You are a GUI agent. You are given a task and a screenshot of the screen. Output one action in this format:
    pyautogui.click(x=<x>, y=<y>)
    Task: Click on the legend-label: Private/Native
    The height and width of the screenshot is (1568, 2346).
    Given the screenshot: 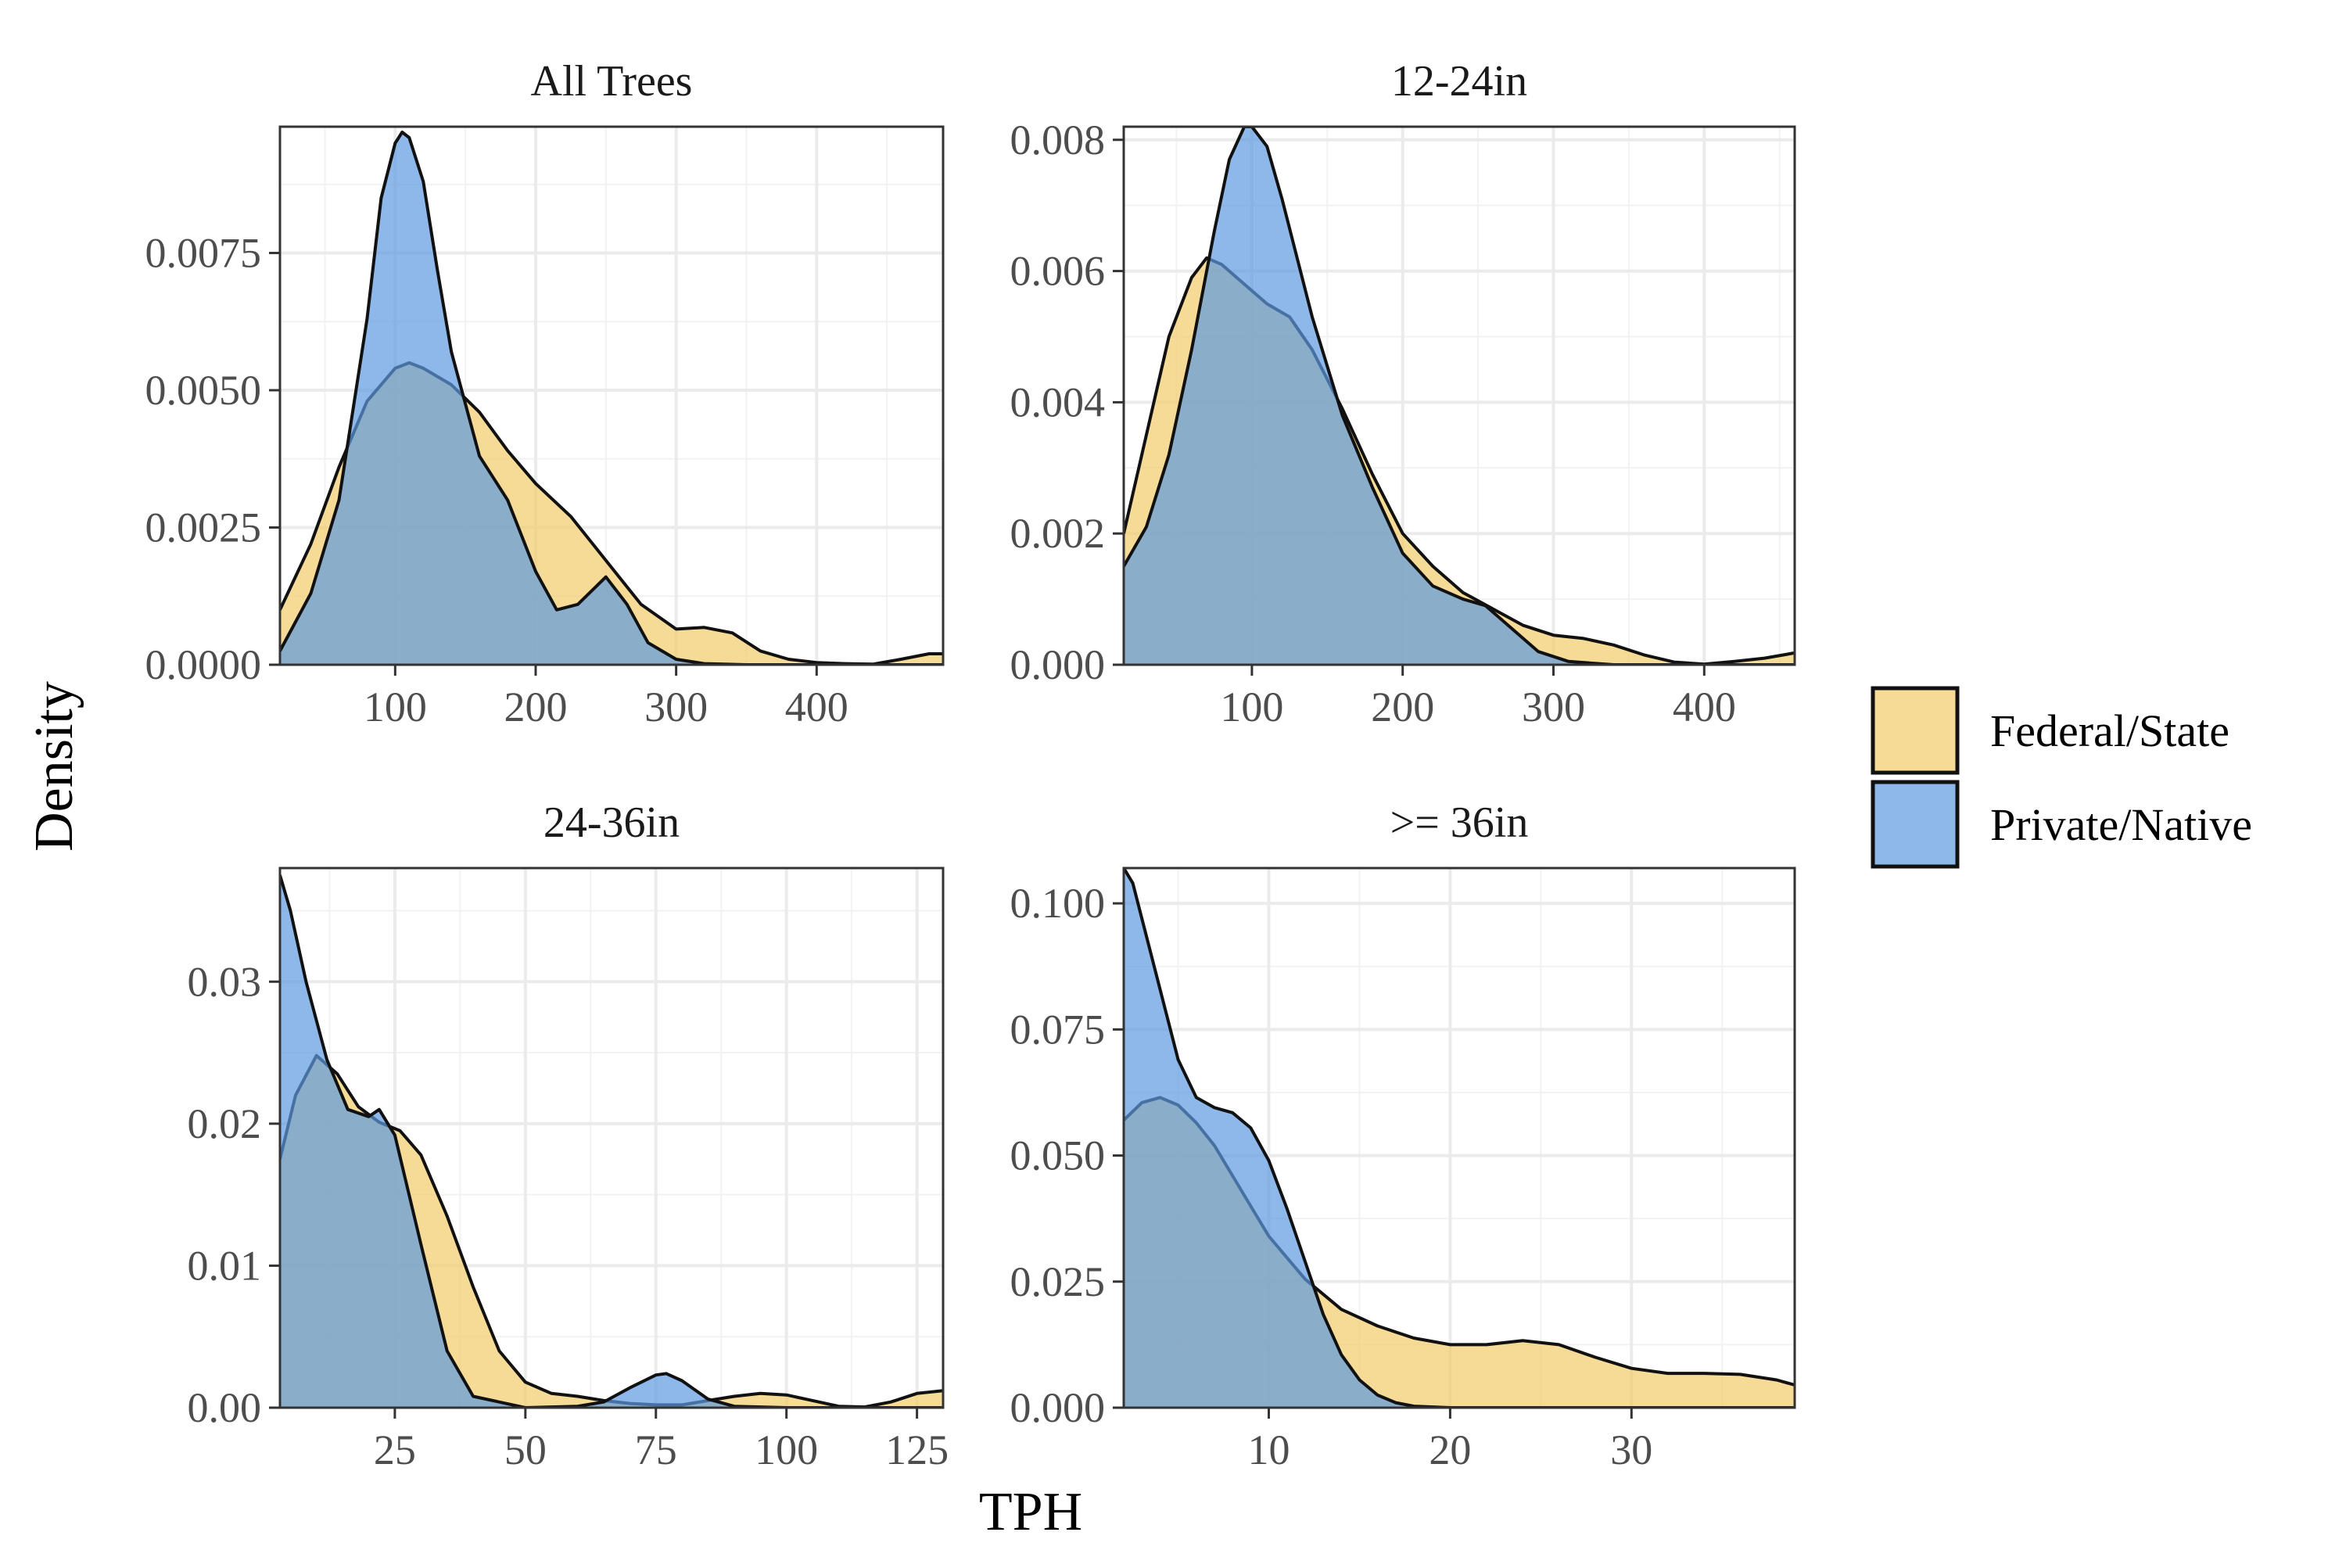 What is the action you would take?
    pyautogui.click(x=2121, y=824)
    